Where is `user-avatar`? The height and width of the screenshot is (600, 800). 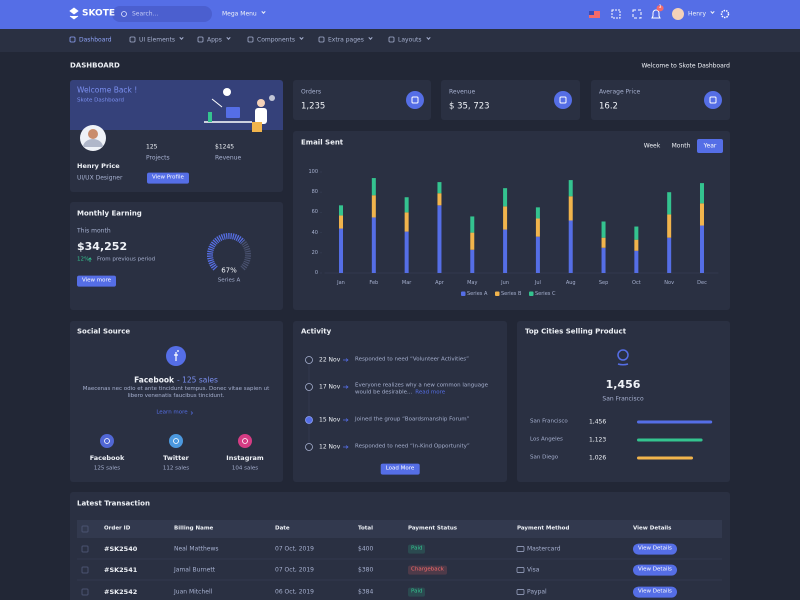 user-avatar is located at coordinates (678, 14).